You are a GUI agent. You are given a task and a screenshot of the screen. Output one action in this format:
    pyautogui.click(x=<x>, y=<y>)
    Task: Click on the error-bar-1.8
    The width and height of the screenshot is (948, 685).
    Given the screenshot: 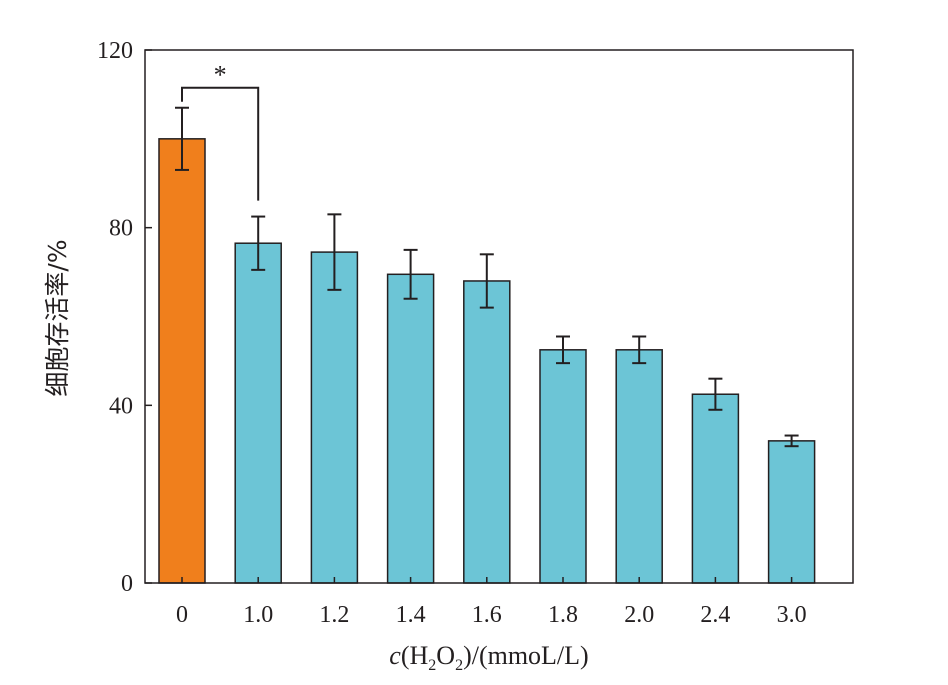 What is the action you would take?
    pyautogui.click(x=563, y=350)
    